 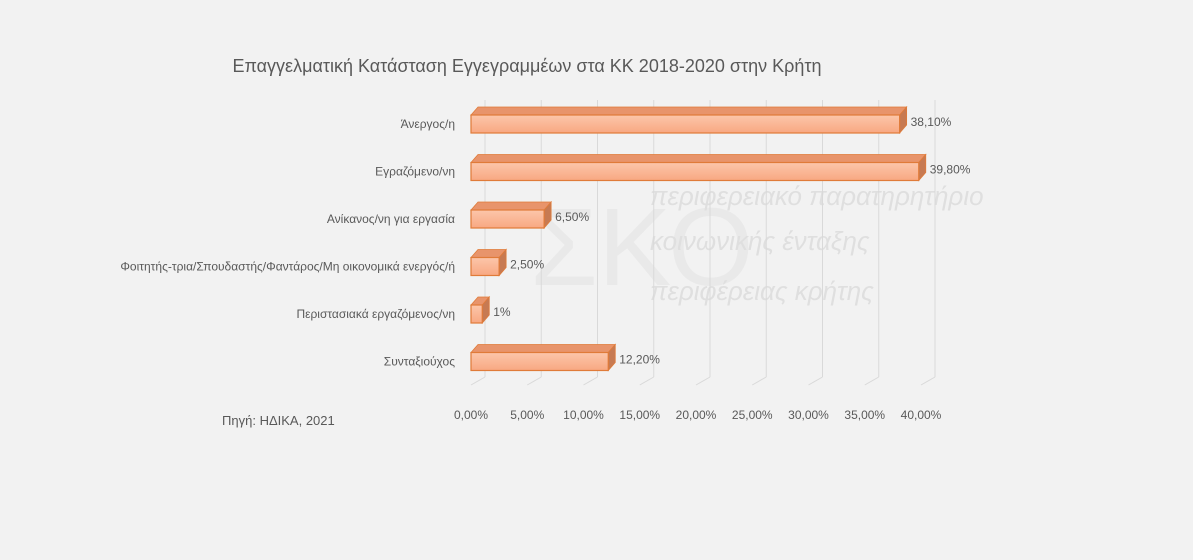 I want to click on watermark-line-2: κοινωνικής ένταξης, so click(x=760, y=241).